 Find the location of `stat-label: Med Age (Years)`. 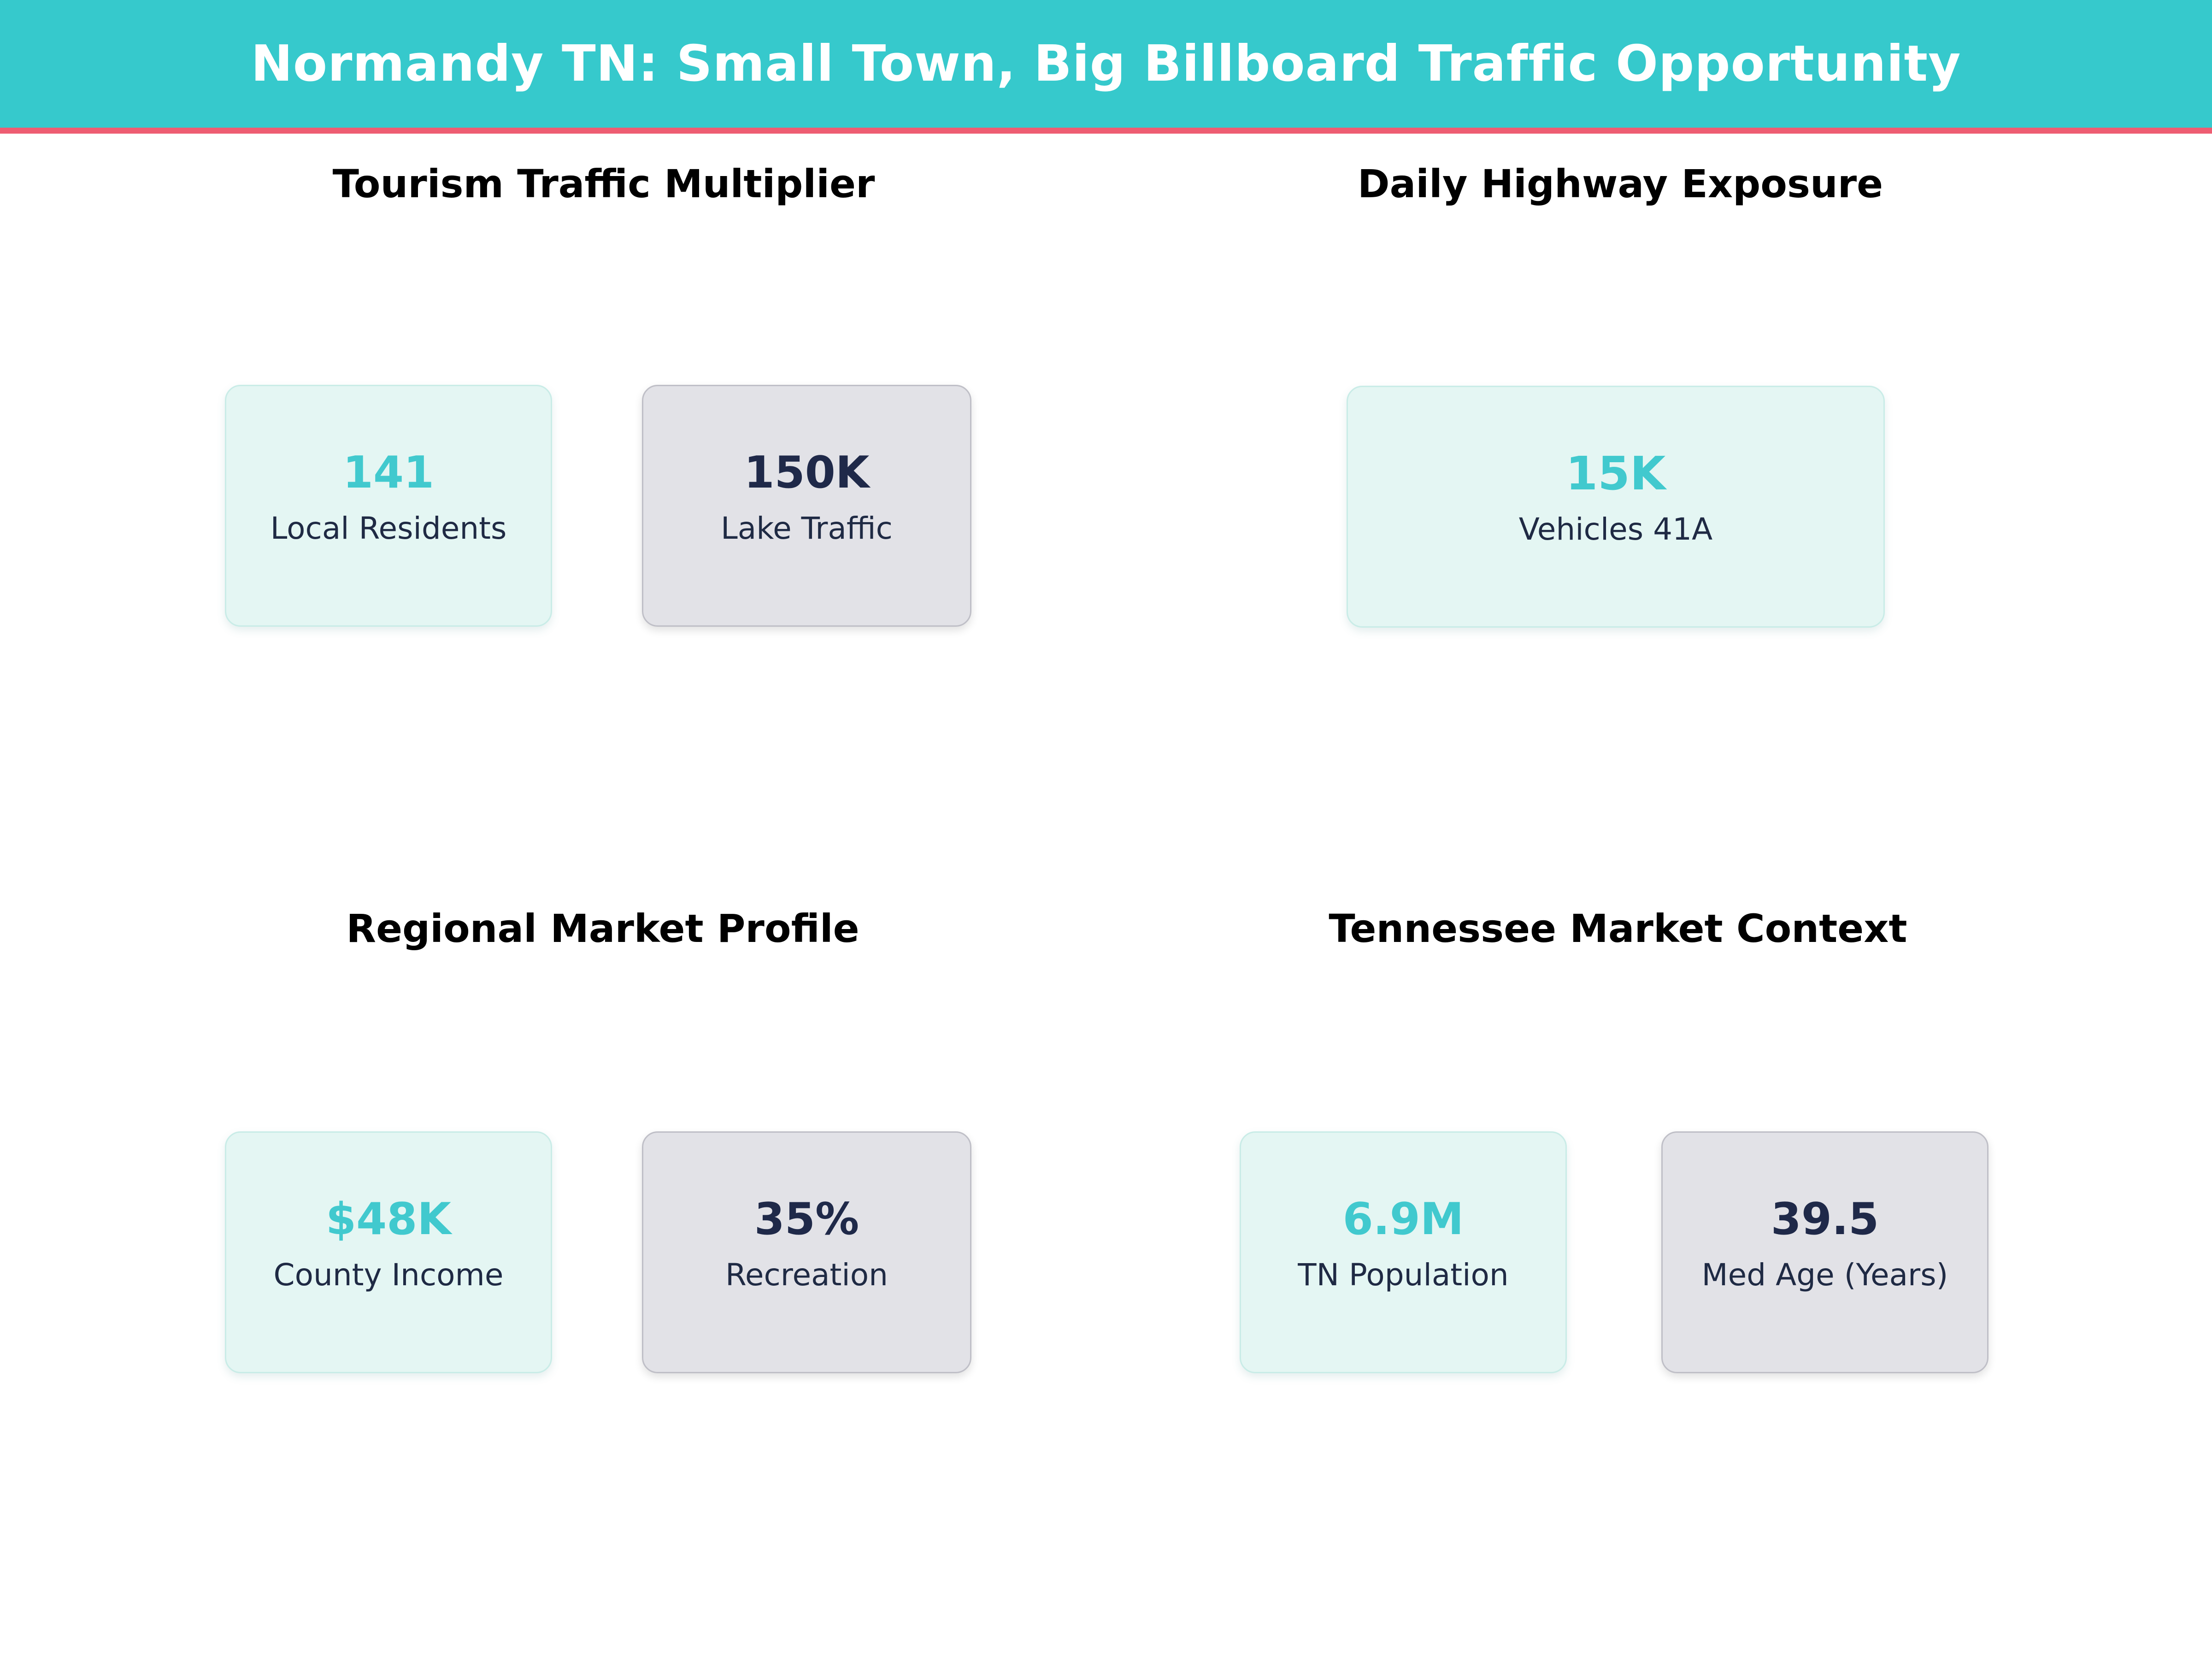

stat-label: Med Age (Years) is located at coordinates (1824, 1275).